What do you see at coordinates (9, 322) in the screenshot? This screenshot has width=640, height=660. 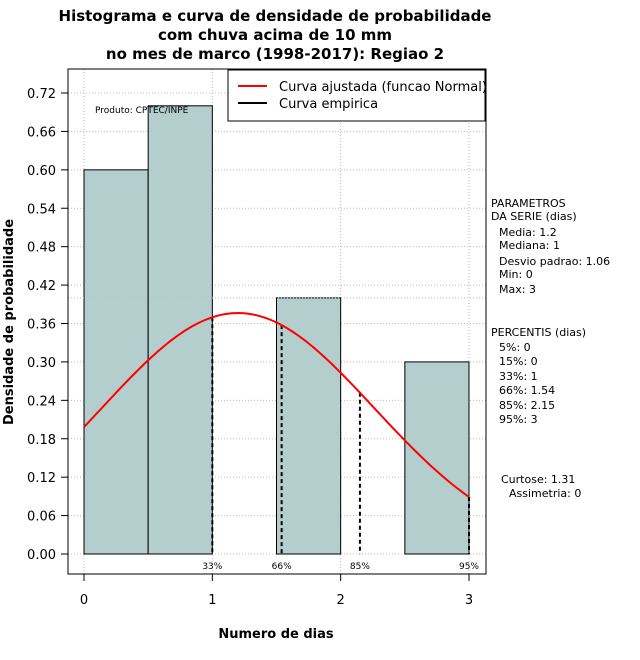 I see `y-axis-title: Densidade de probabilidade` at bounding box center [9, 322].